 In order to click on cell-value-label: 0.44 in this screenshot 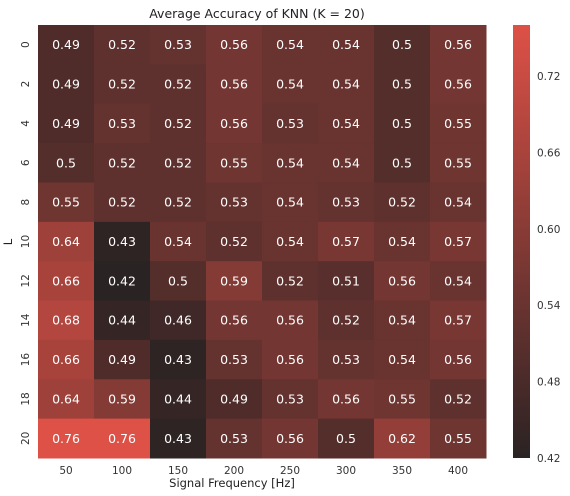, I will do `click(178, 398)`.